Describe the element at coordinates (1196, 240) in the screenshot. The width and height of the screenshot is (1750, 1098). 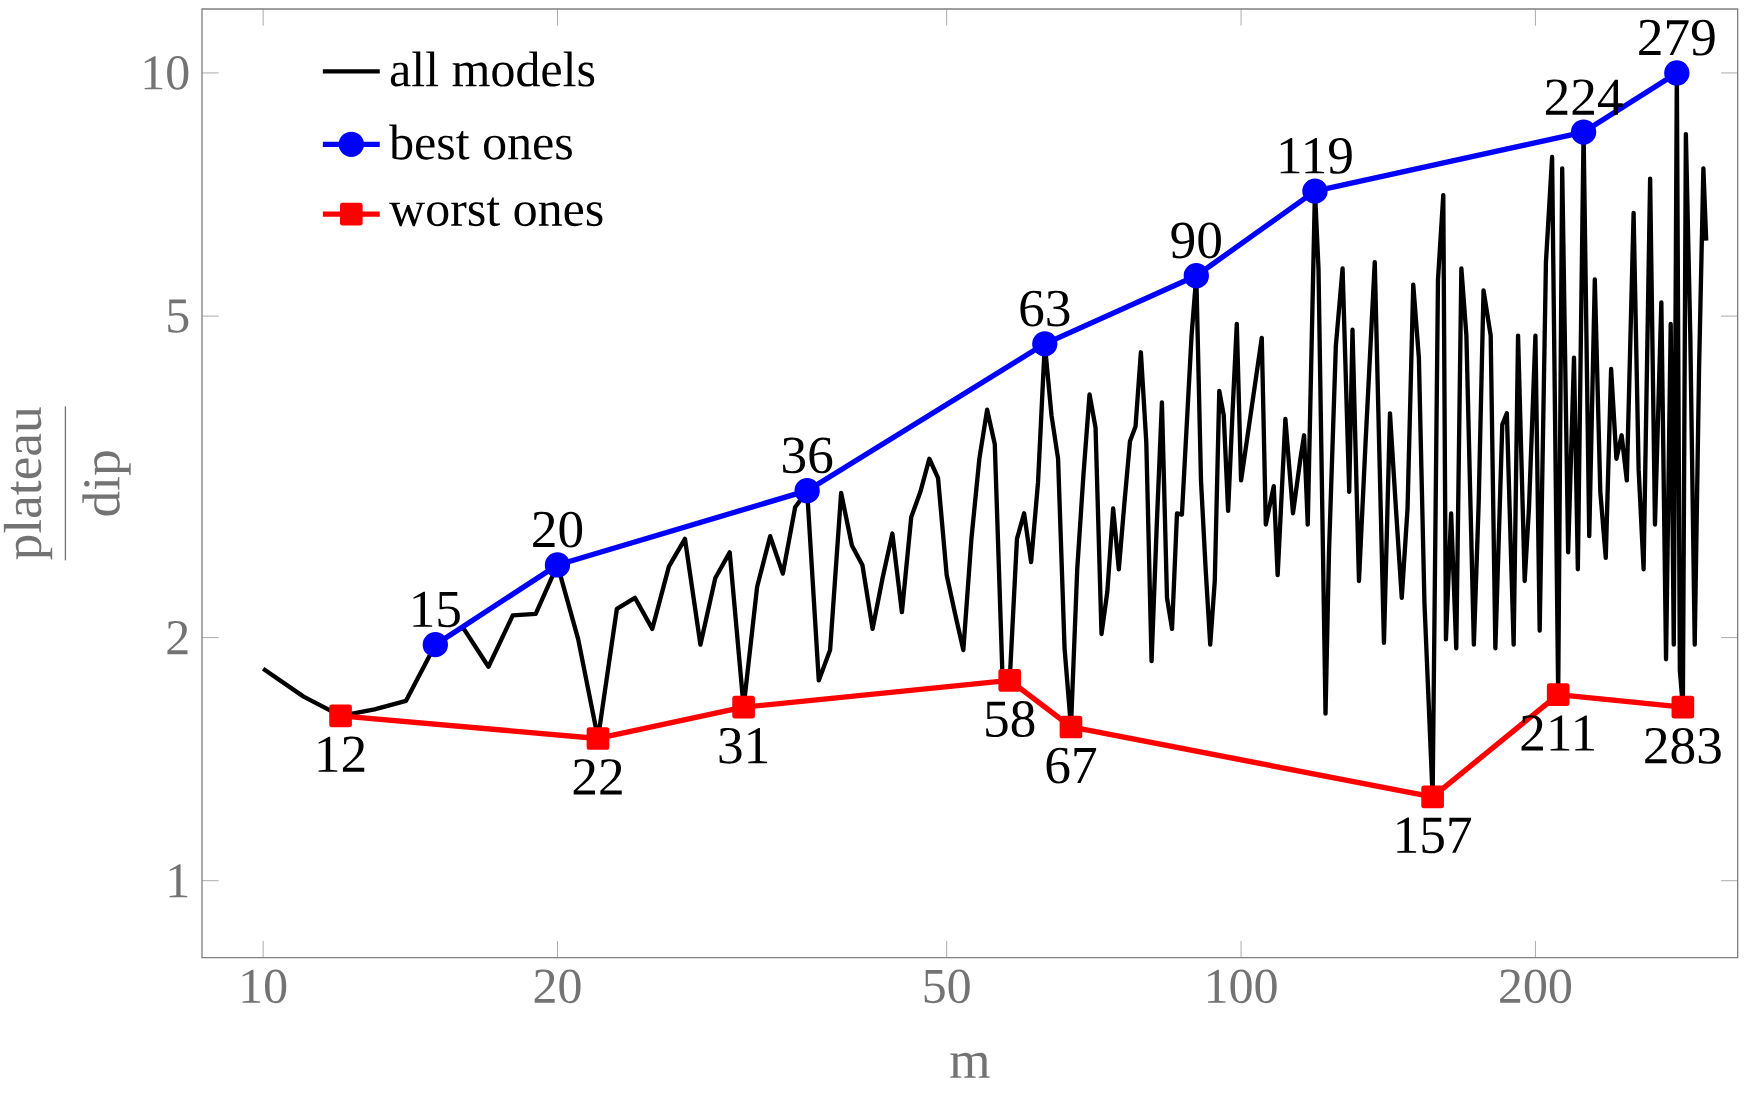
I see `annotation: 90` at that location.